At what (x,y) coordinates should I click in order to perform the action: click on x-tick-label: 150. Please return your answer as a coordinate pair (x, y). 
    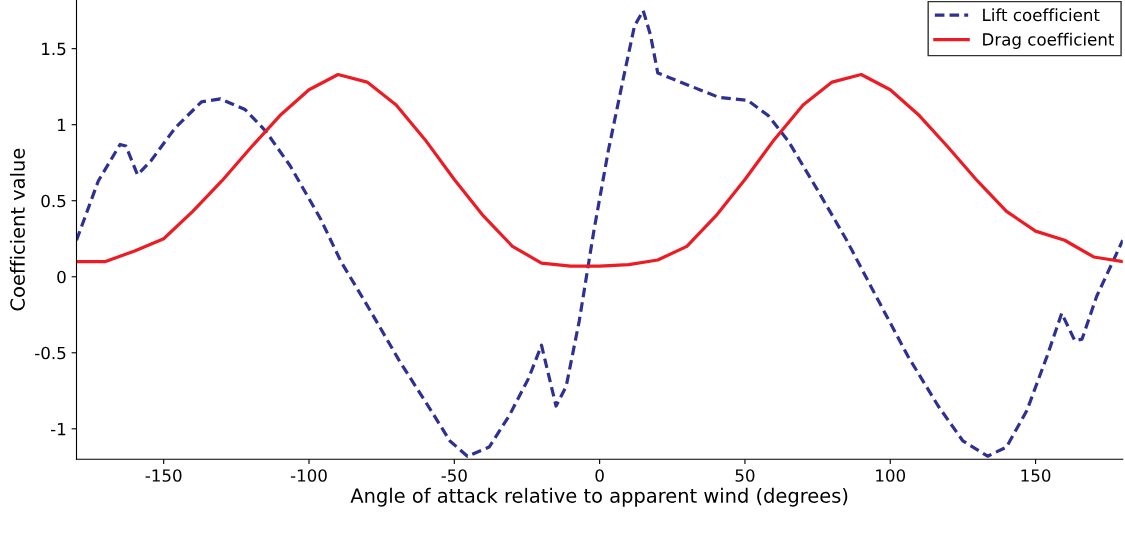
    Looking at the image, I should click on (1036, 475).